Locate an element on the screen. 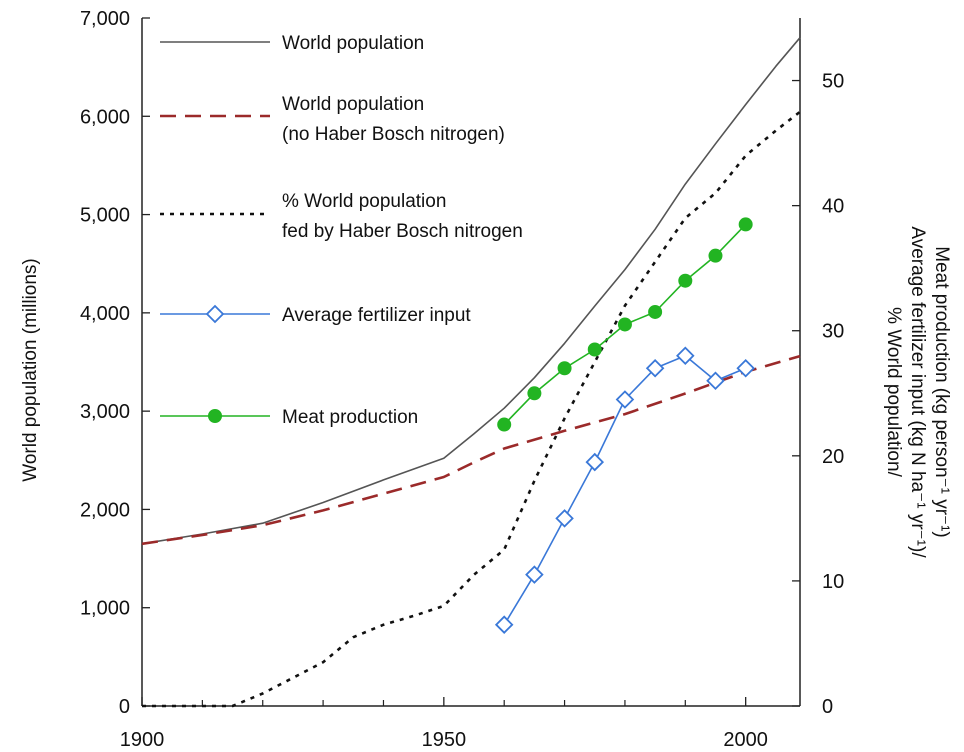 The width and height of the screenshot is (964, 752). y-left-tick-label: 0 is located at coordinates (124, 707).